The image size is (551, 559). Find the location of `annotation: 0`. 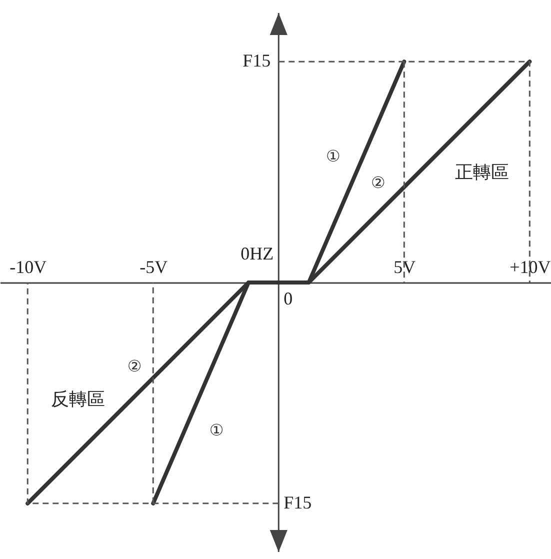

annotation: 0 is located at coordinates (288, 298).